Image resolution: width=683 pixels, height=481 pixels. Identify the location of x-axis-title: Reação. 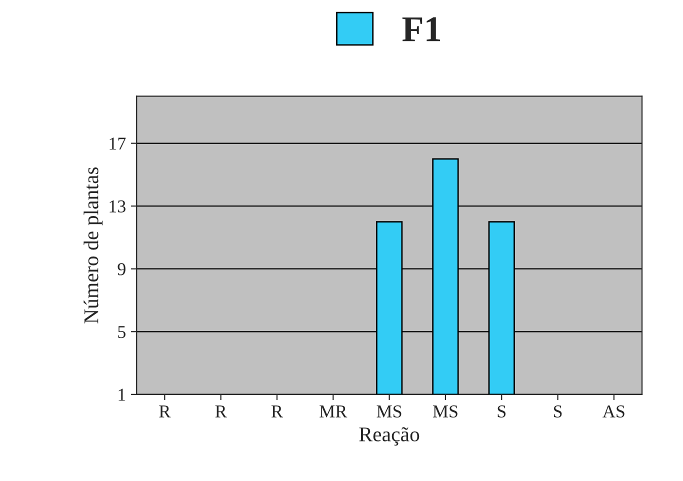
(389, 436).